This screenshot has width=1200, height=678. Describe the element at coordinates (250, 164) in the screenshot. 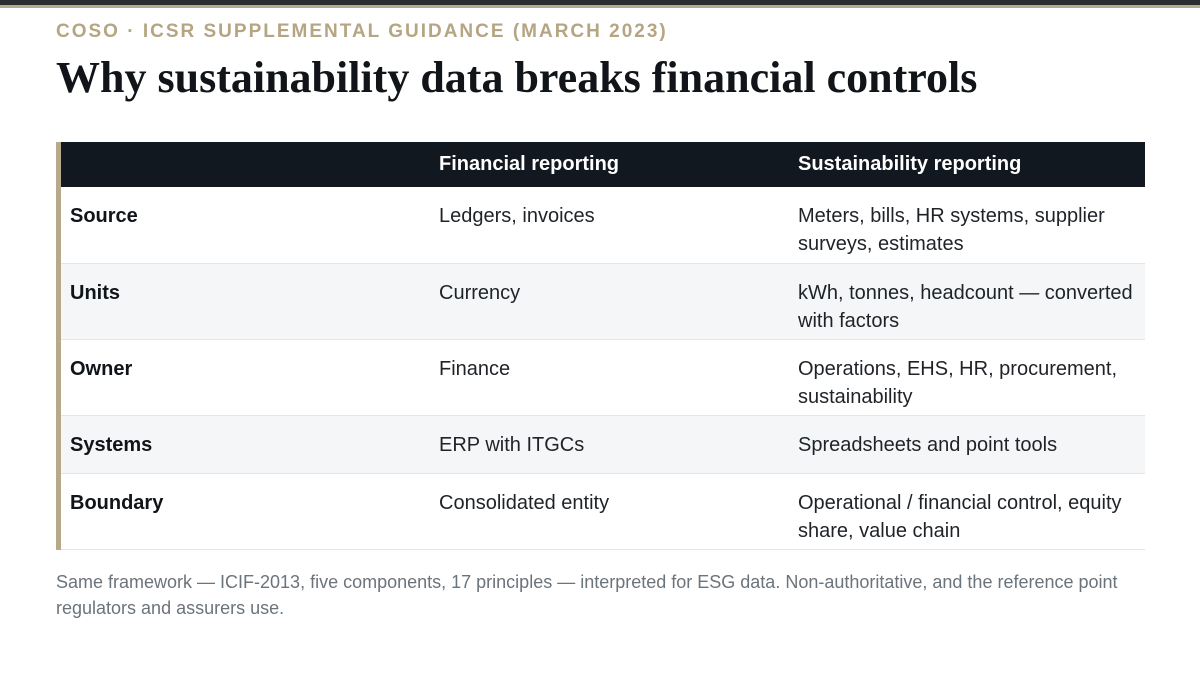

I see `header-cell-label` at that location.